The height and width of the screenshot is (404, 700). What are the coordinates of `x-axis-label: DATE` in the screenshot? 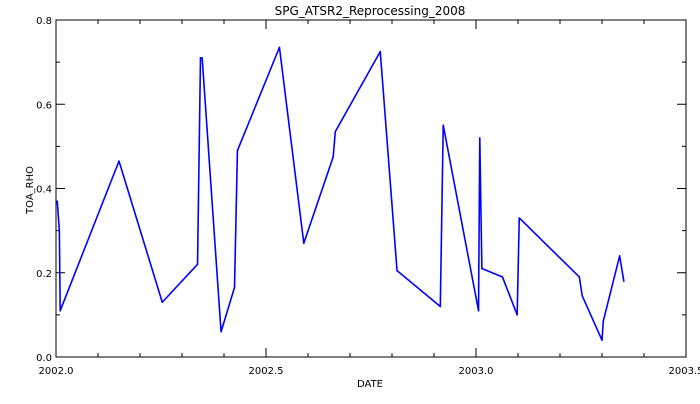 It's located at (370, 384).